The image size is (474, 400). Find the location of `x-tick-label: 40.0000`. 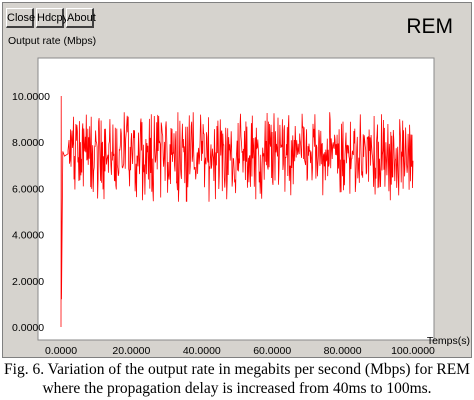

x-tick-label: 40.0000 is located at coordinates (202, 351).